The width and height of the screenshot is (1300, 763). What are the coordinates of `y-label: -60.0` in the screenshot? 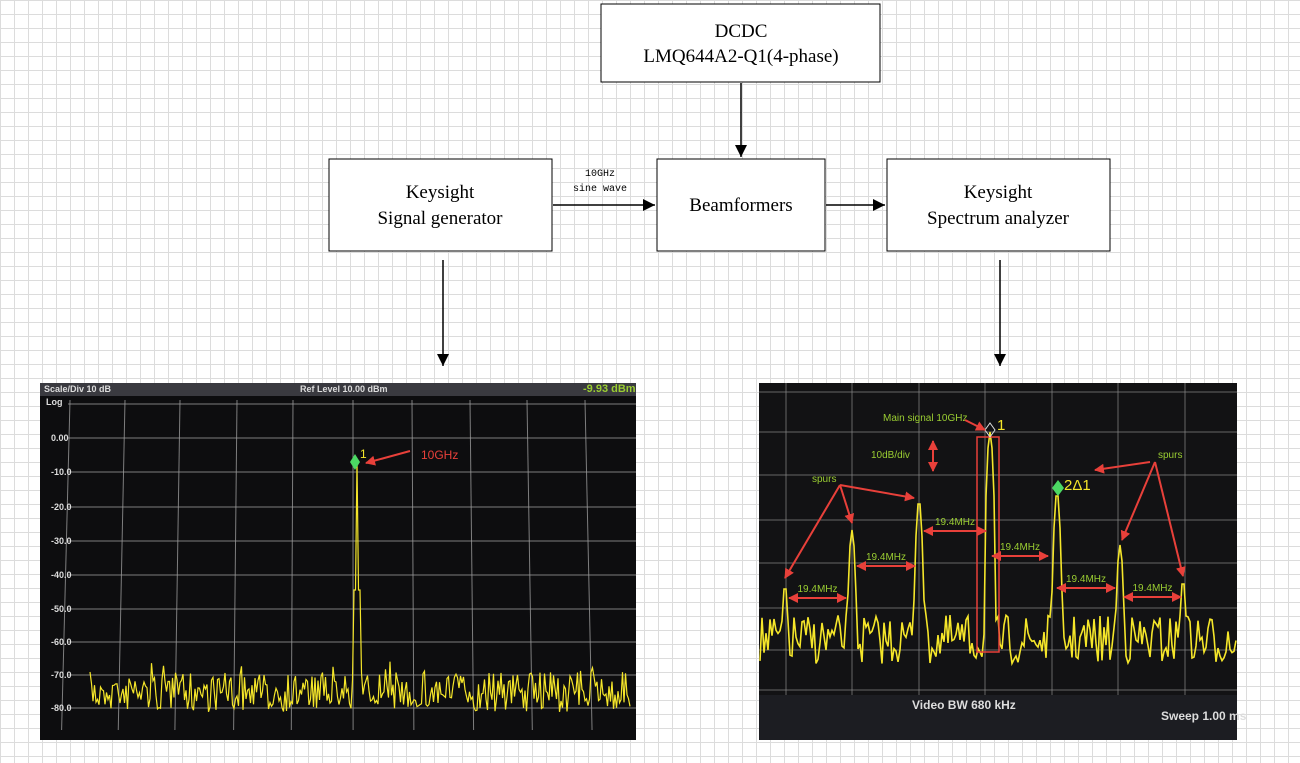 It's located at (61, 642).